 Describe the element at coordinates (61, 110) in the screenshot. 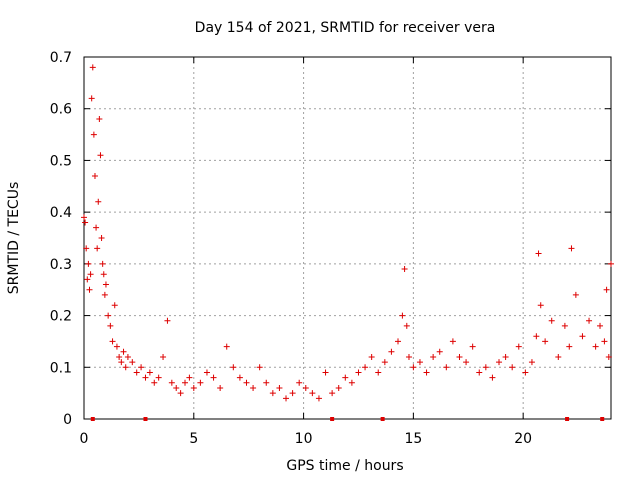

I see `y-tick-label: 0.6` at that location.